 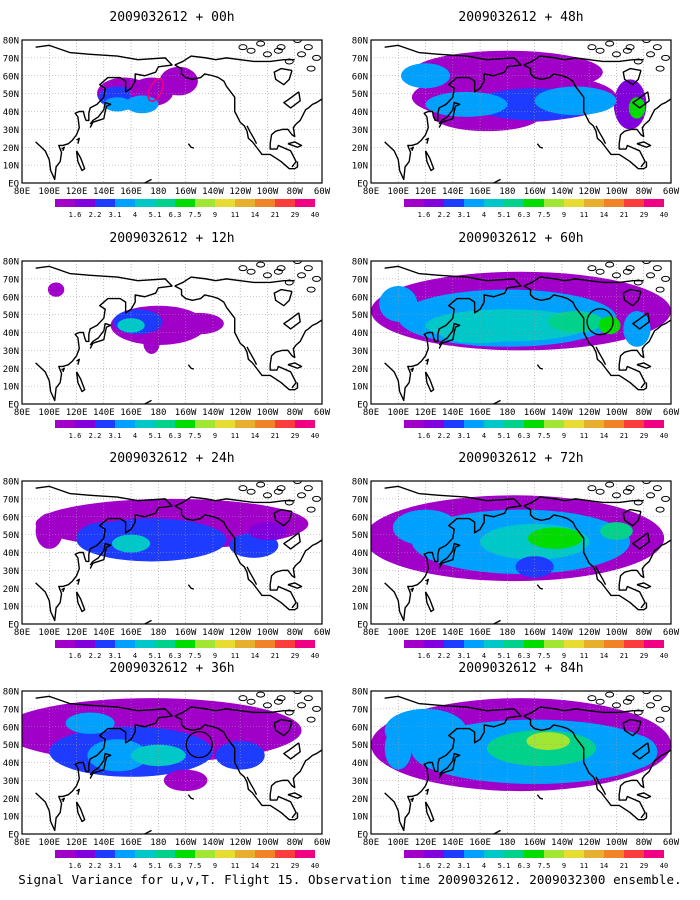 What do you see at coordinates (360, 370) in the screenshot?
I see `y-tick-label: 20N` at bounding box center [360, 370].